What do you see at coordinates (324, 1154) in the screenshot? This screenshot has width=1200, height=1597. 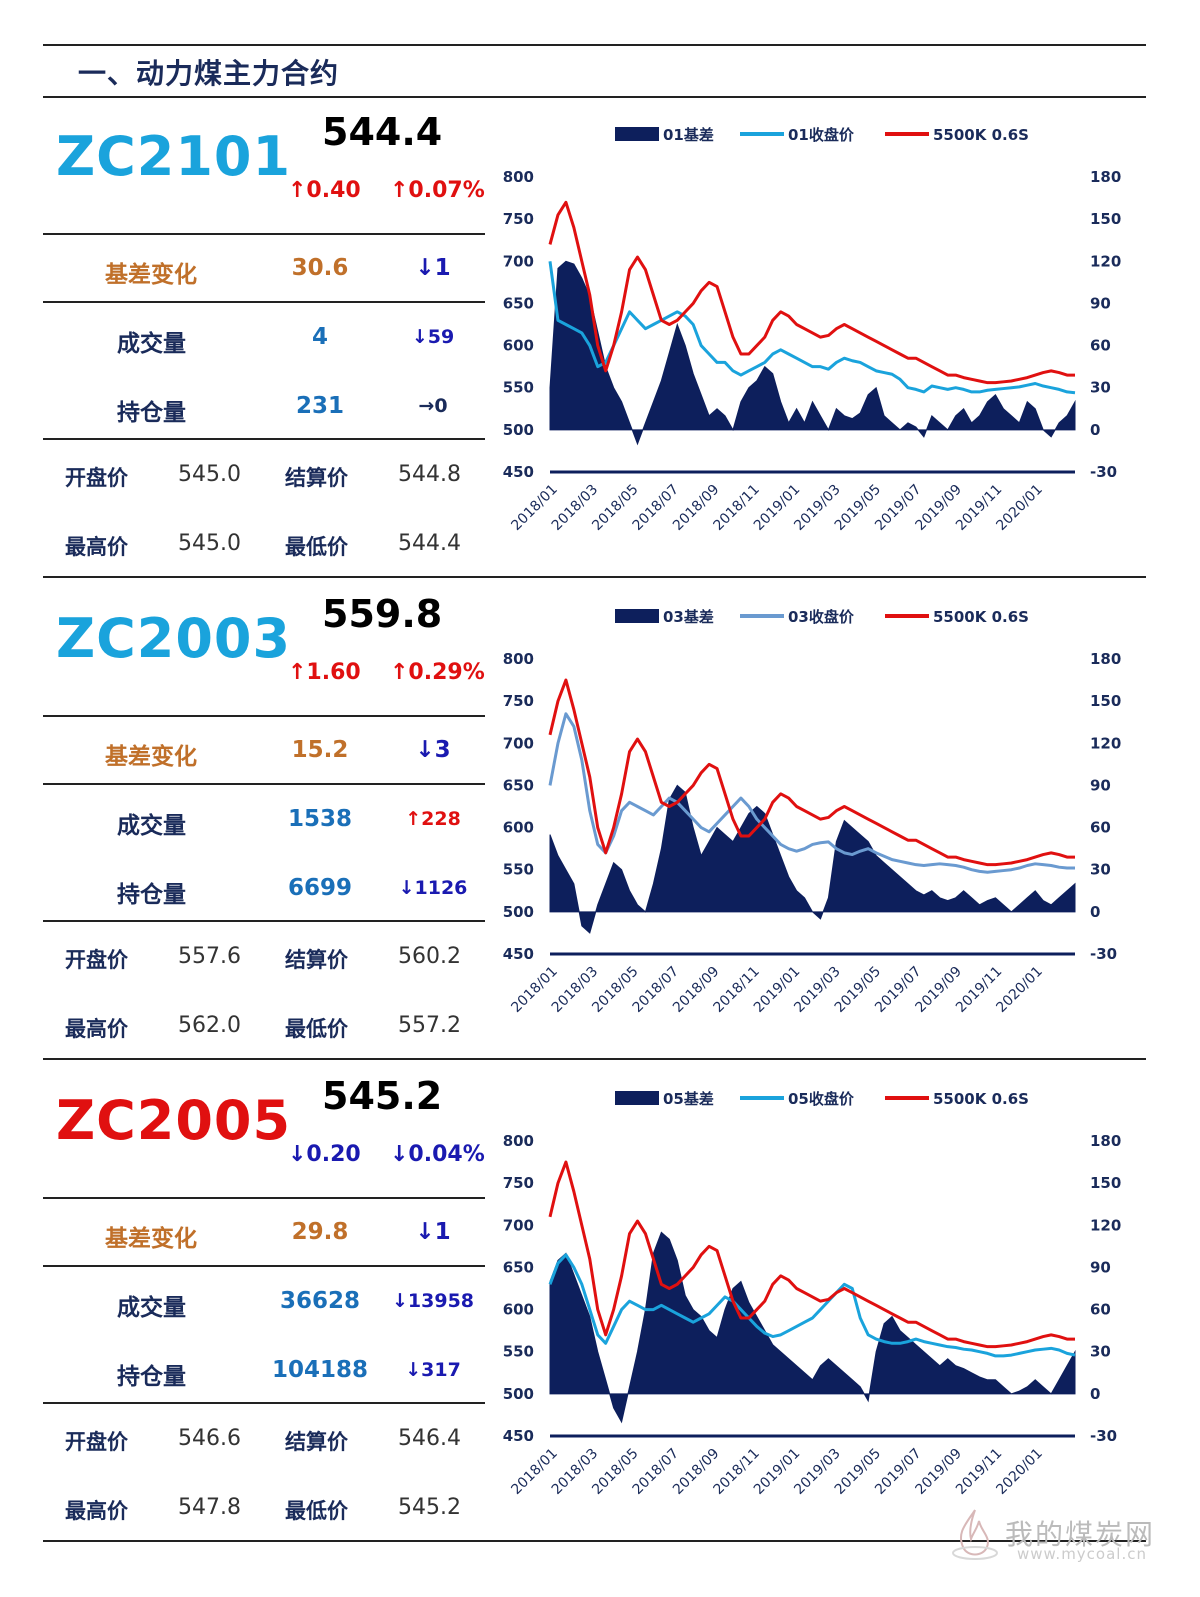 I see `price-change: ↓0.20` at bounding box center [324, 1154].